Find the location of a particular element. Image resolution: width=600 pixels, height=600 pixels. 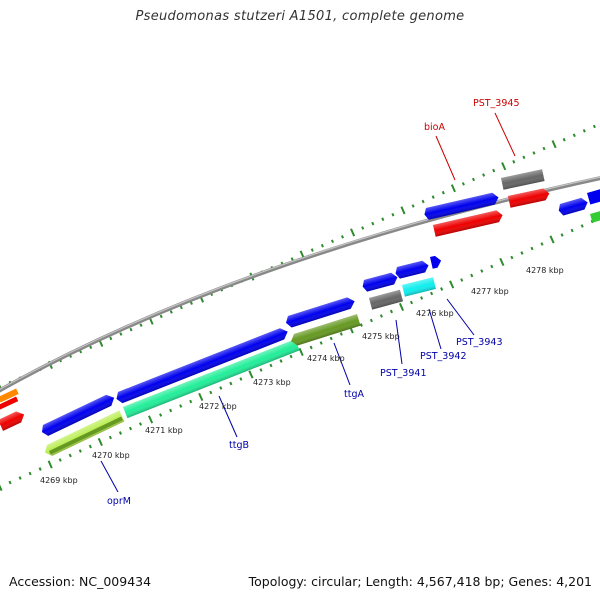

leader-pst3943 is located at coordinates (460, 317).